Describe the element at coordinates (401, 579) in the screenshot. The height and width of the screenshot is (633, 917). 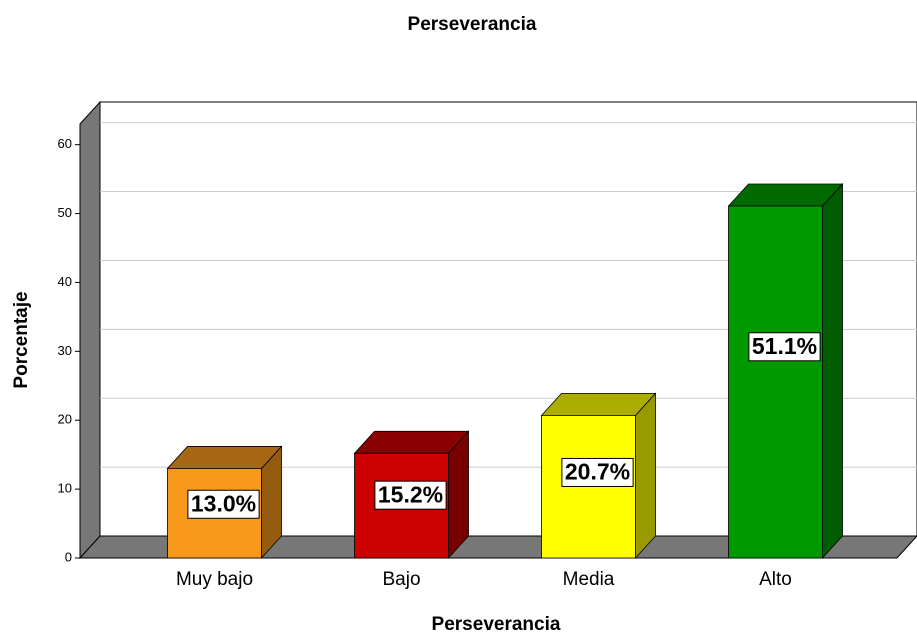
I see `x-tick-label: Bajo` at that location.